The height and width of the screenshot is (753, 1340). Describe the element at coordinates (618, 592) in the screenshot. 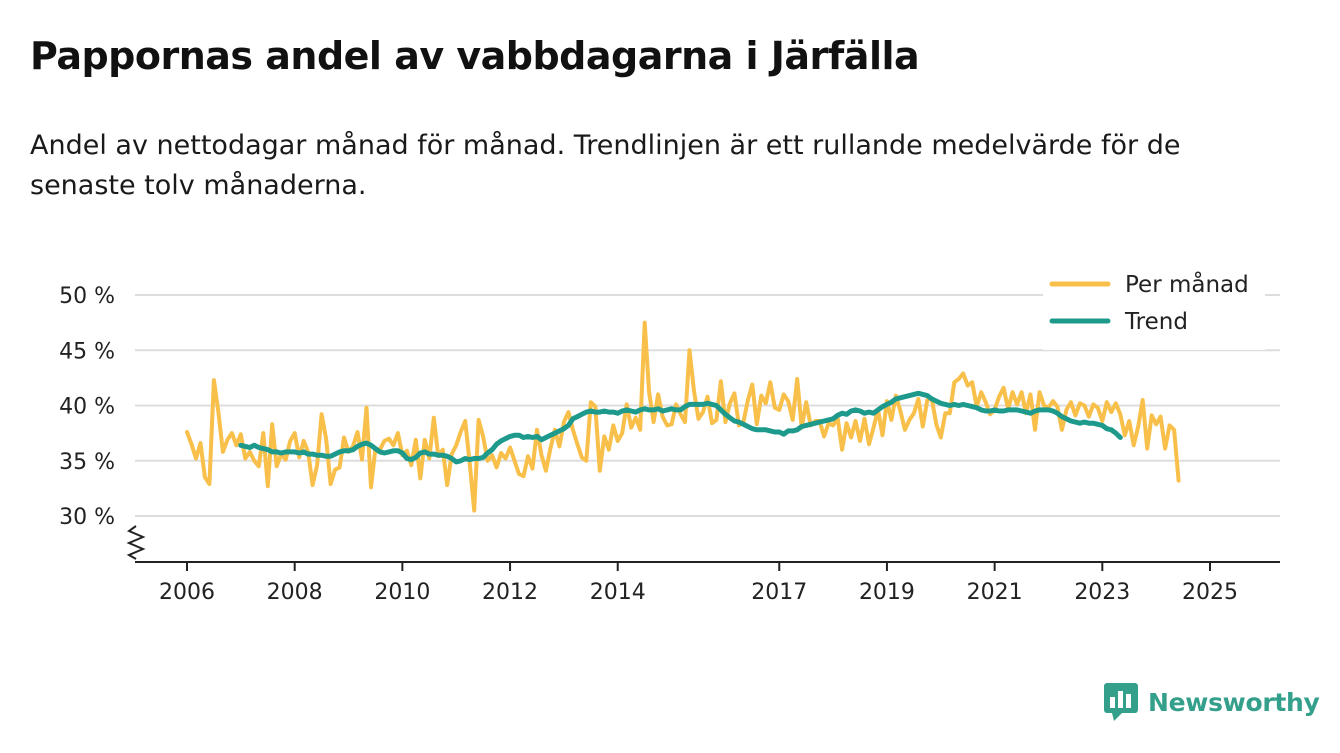

I see `x-tick-label: 2014` at that location.